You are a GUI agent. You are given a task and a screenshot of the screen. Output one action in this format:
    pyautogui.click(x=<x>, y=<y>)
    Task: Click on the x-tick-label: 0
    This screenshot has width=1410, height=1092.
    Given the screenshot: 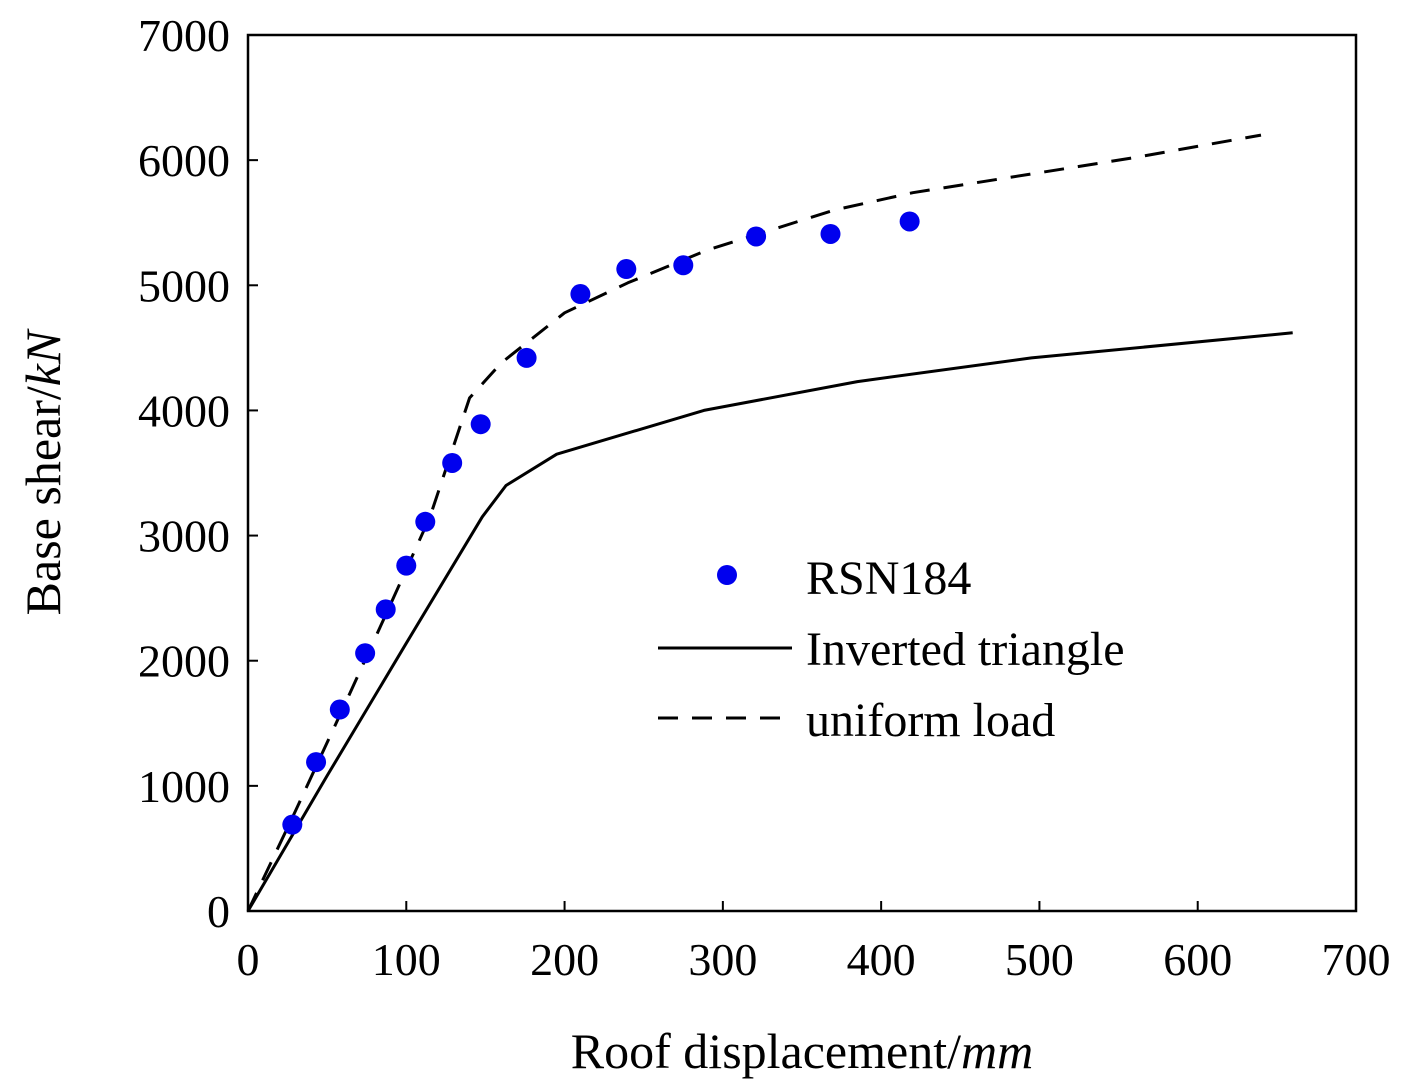 What is the action you would take?
    pyautogui.click(x=248, y=959)
    